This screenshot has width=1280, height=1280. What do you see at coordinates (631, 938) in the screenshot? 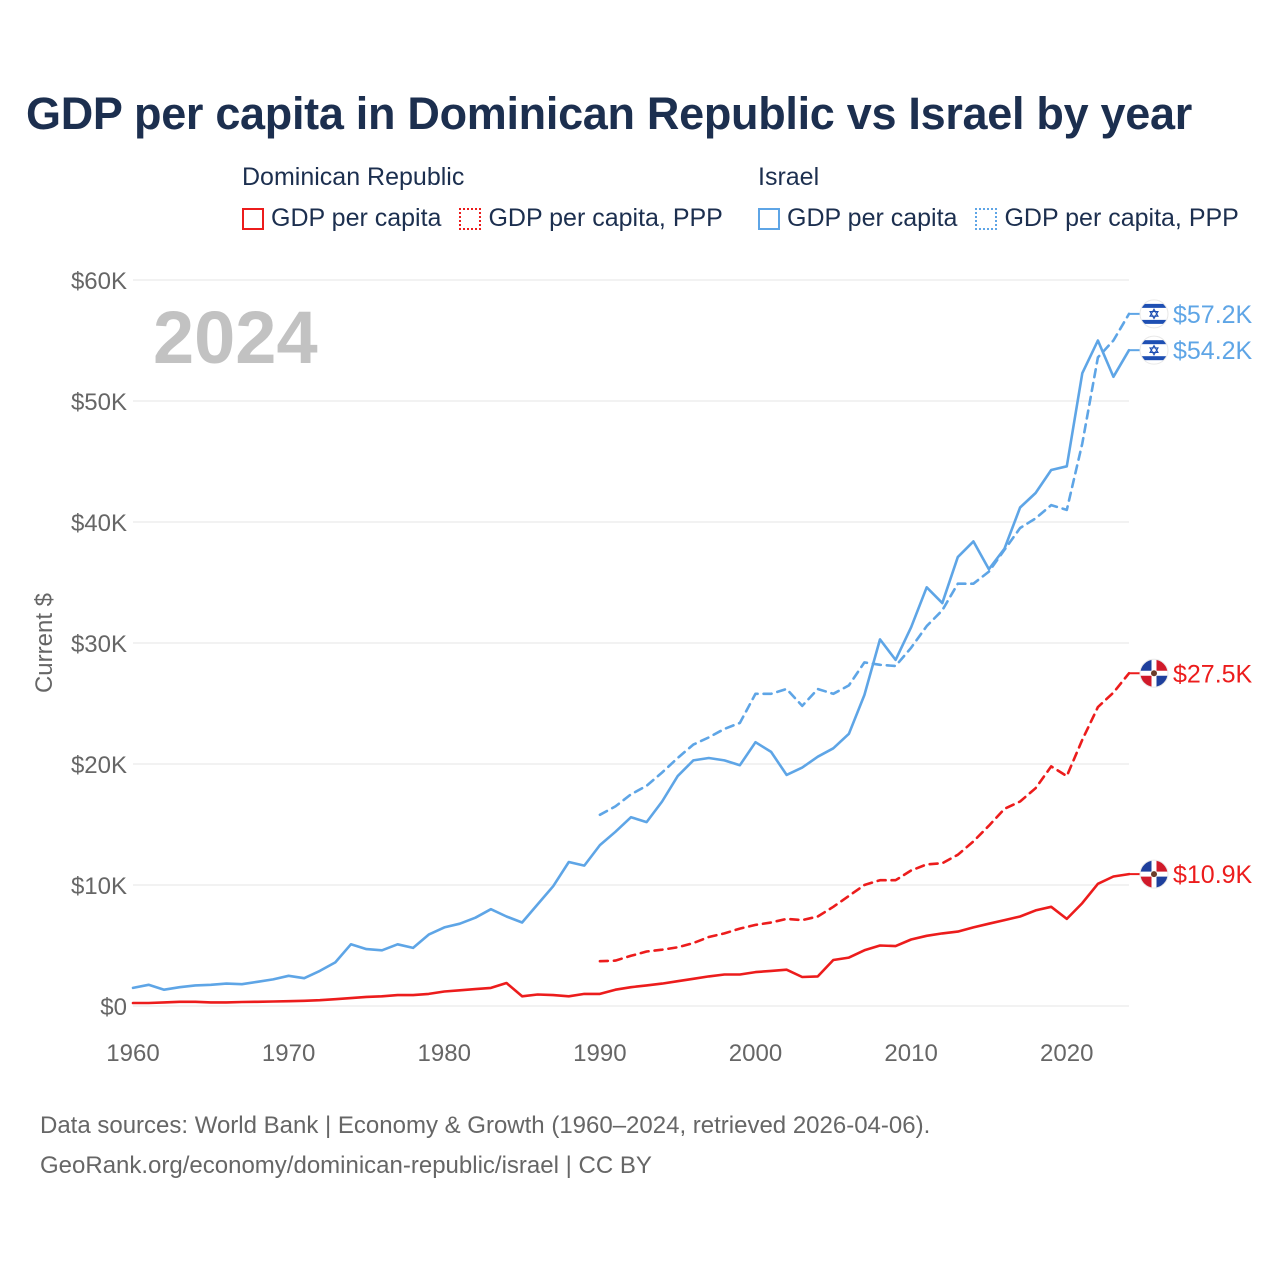
I see `series-line-dominican-republic-gdp-per-capita` at bounding box center [631, 938].